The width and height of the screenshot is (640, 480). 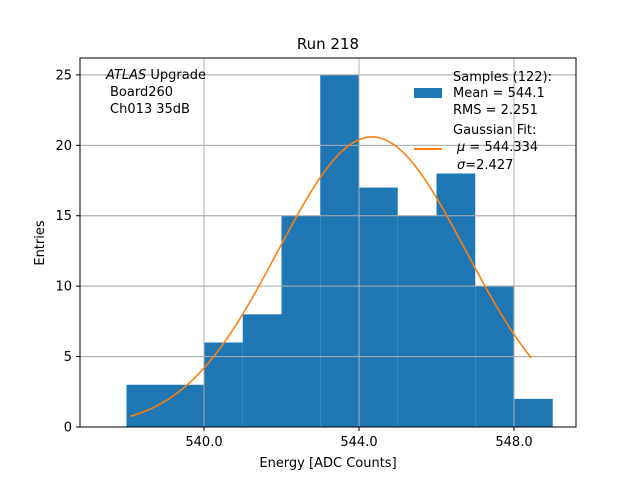 What do you see at coordinates (67, 252) in the screenshot?
I see `y-axis-ticks: 0 5 10 15 20 25` at bounding box center [67, 252].